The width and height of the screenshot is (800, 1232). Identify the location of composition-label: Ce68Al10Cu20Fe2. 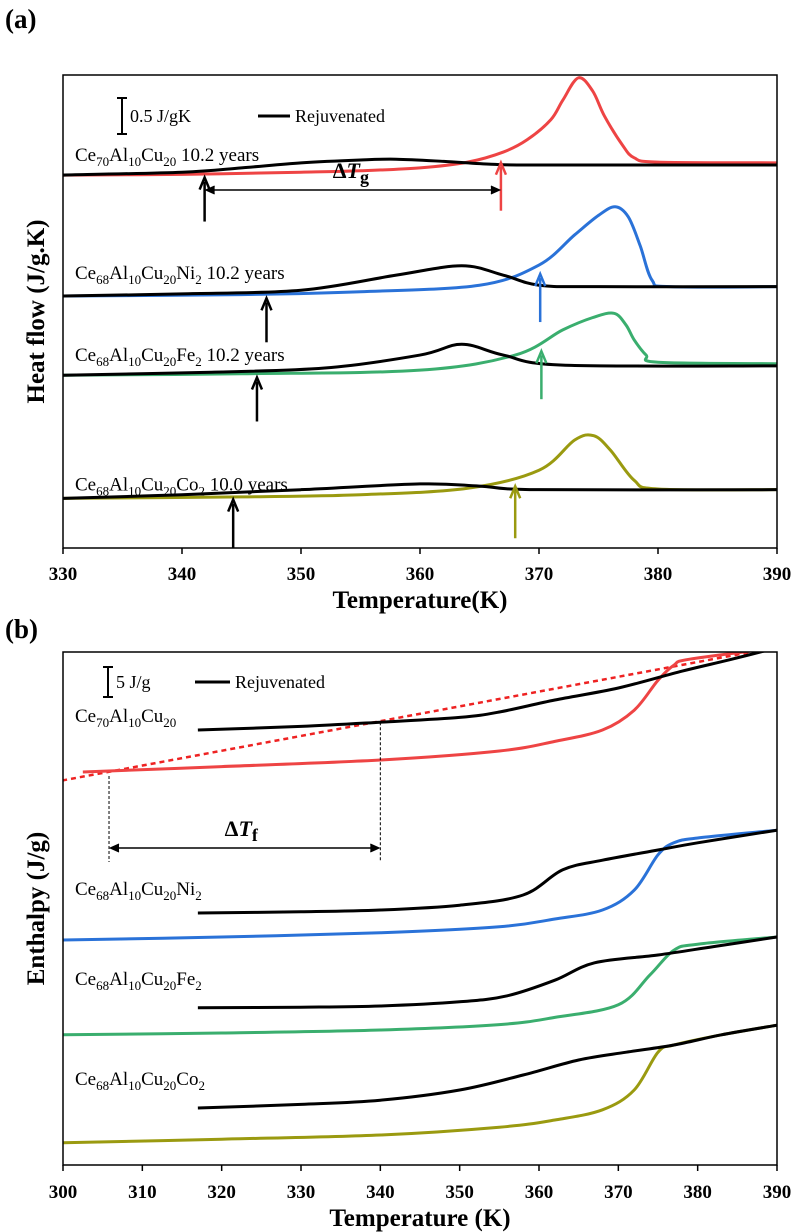
(138, 981).